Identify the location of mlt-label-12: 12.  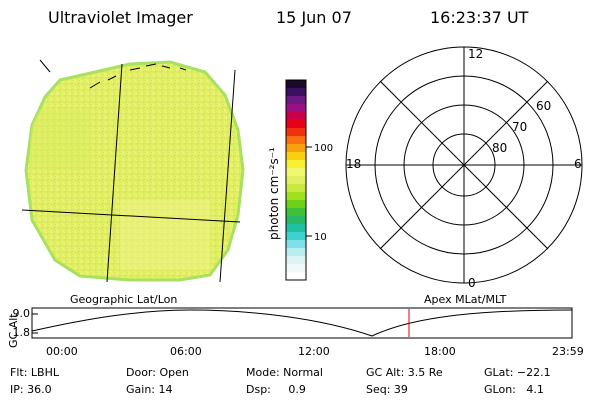
(475, 54).